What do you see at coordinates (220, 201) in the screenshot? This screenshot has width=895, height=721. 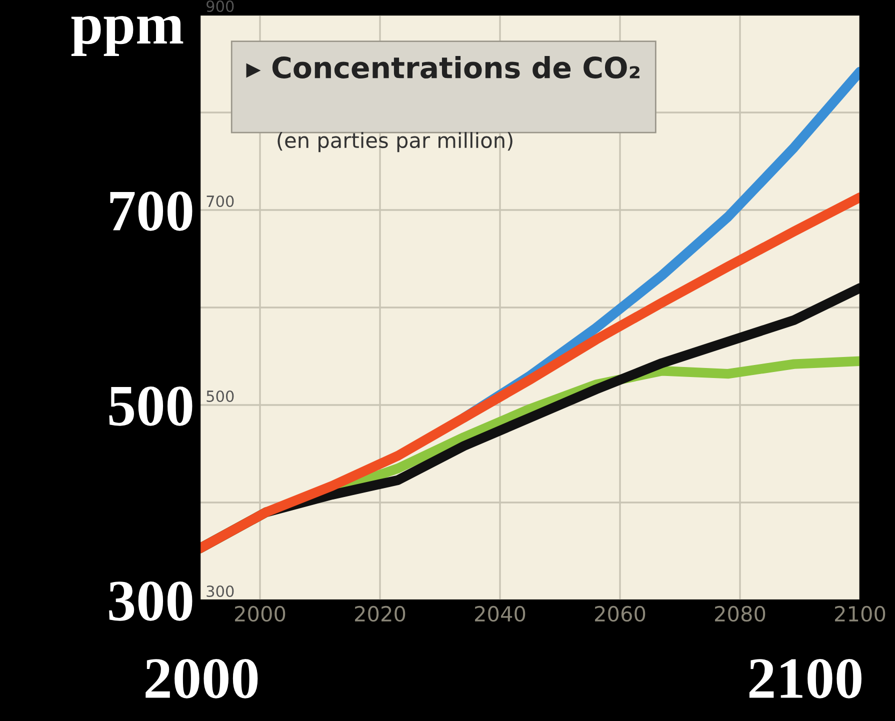 I see `y2-tick-label: 700` at bounding box center [220, 201].